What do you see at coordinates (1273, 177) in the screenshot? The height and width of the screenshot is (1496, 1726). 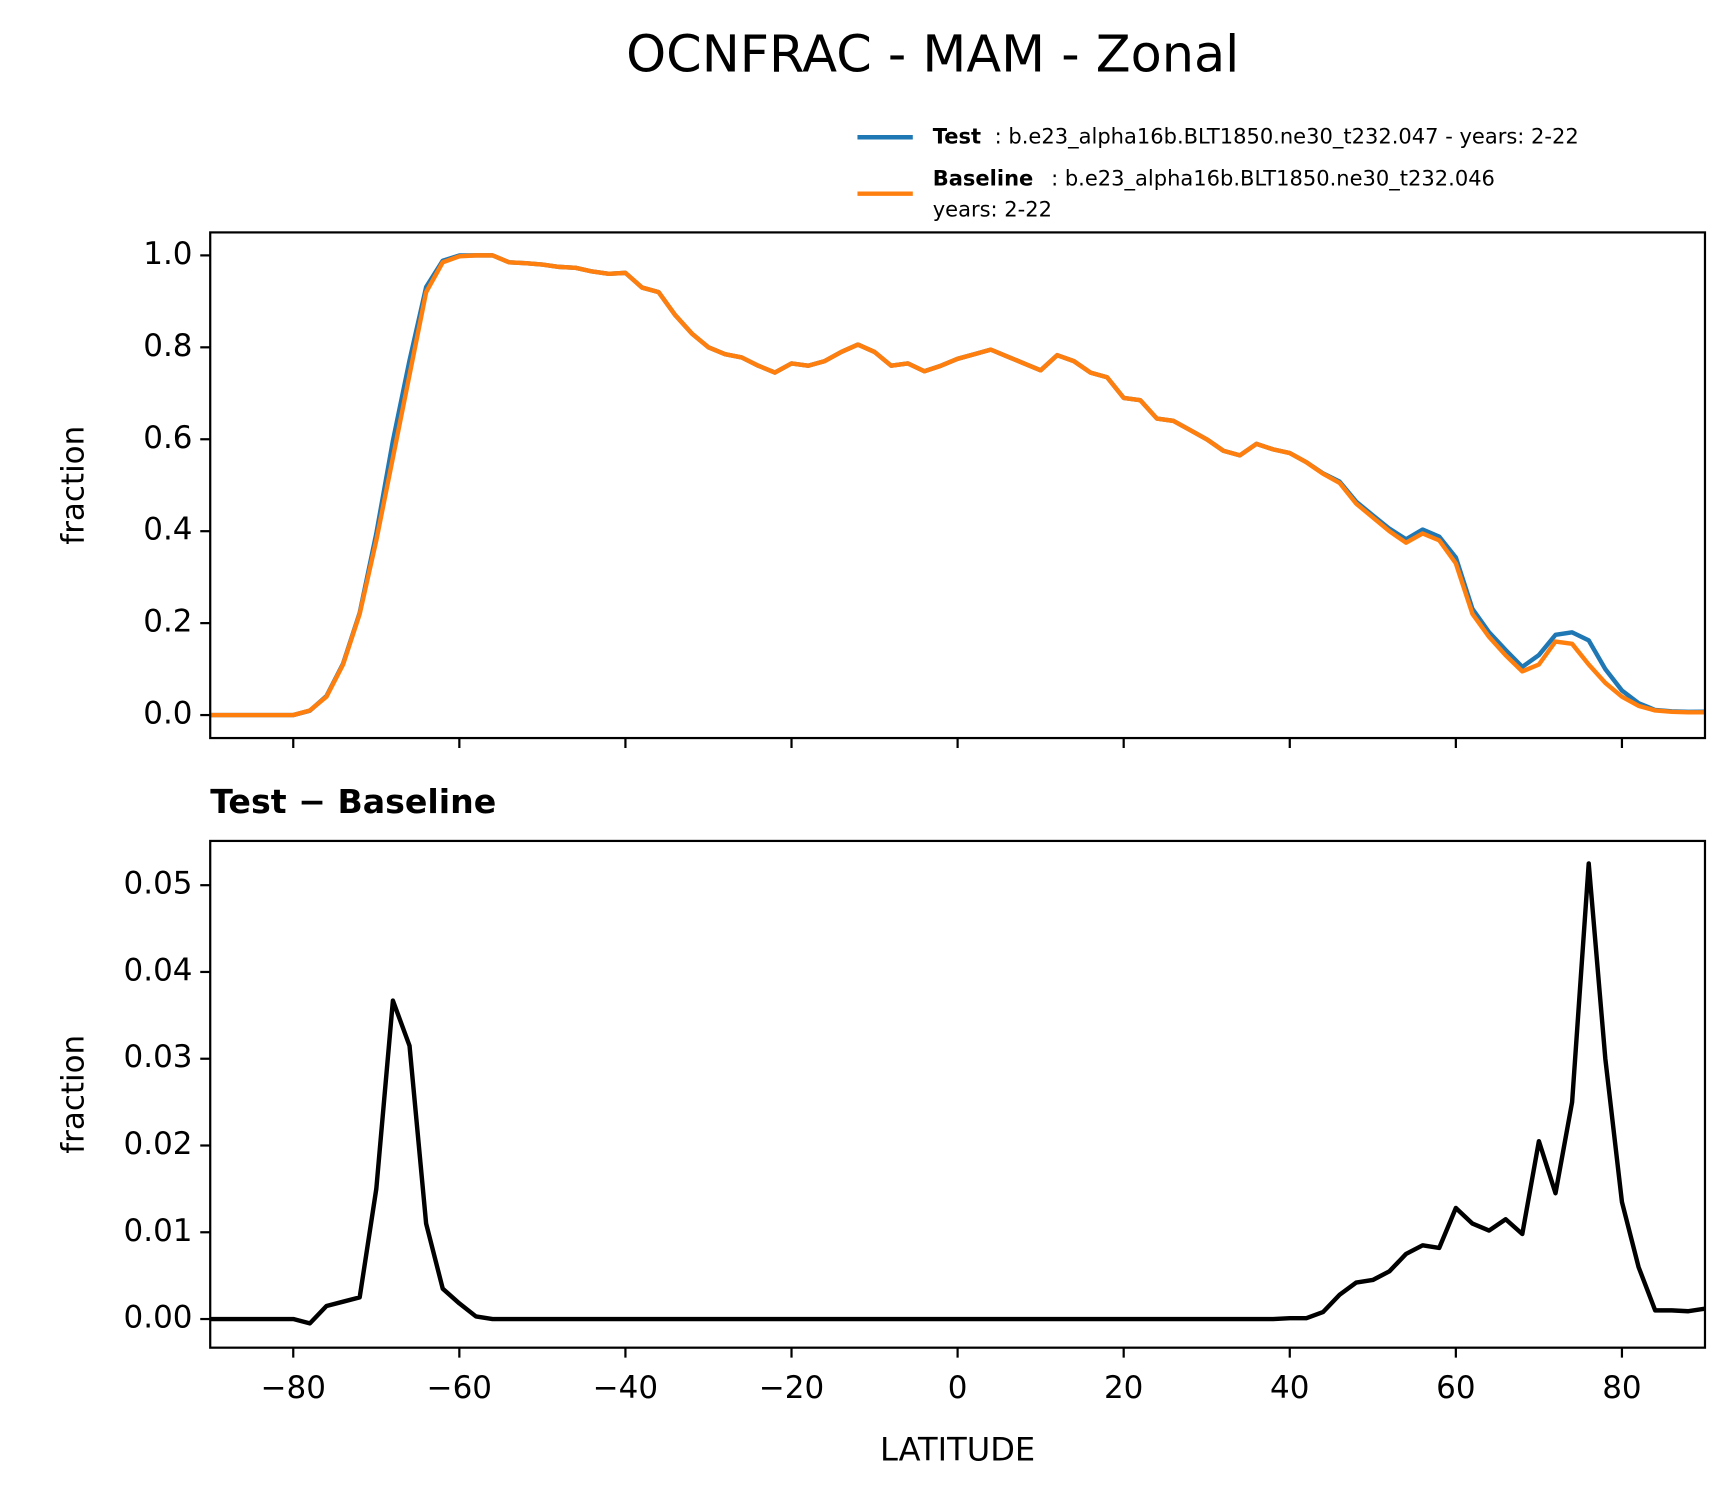 I see `legend-text: : b.e23_alpha16b.BLT1850.ne30_t232.046` at bounding box center [1273, 177].